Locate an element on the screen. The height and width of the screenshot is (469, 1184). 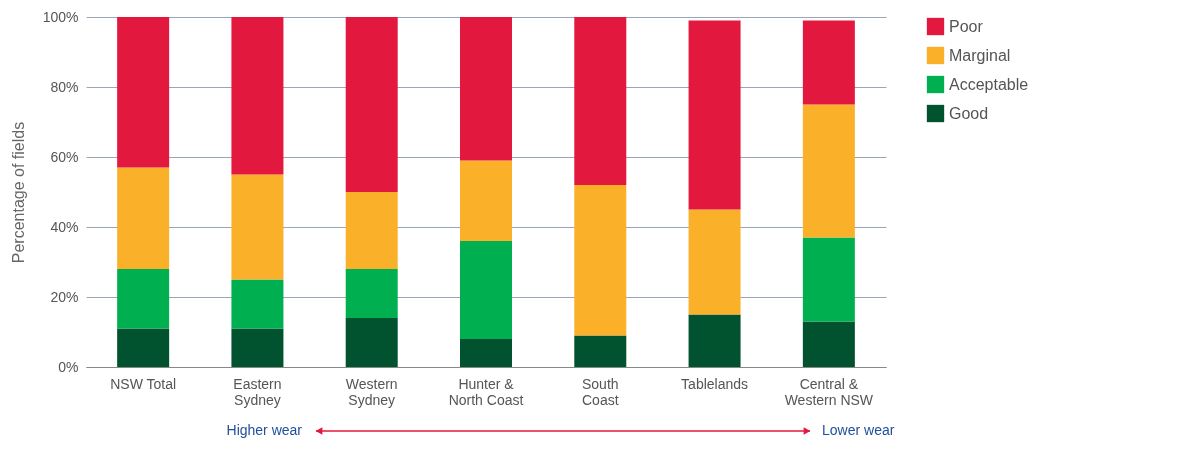
y-axis-title: Percentage of fields is located at coordinates (18, 192).